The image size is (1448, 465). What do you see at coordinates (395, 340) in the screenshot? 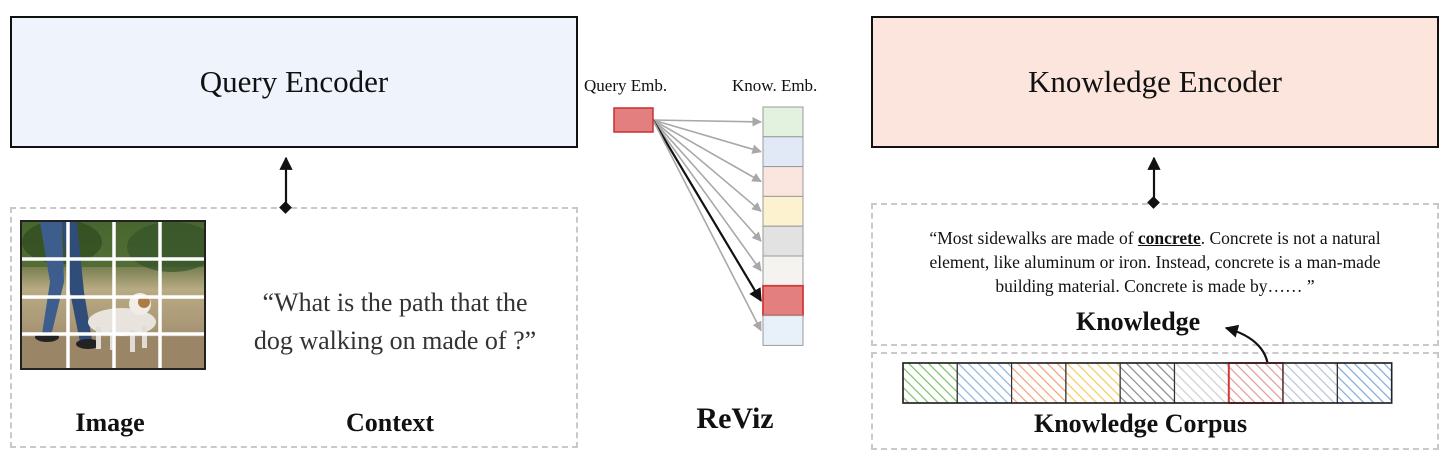
I see `context-quote-line-2: dog walking on made of ?”` at bounding box center [395, 340].